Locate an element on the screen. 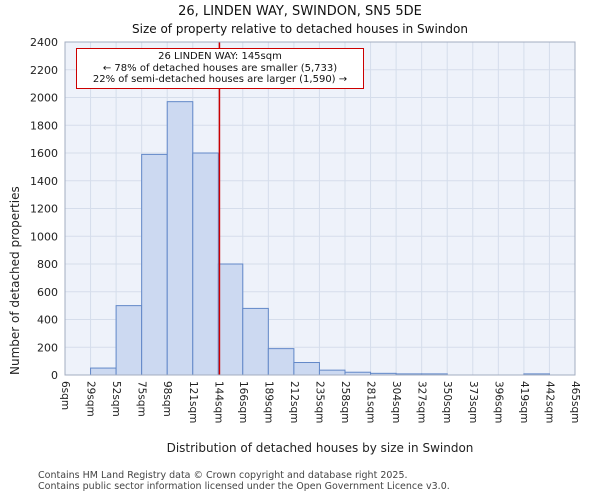 This screenshot has width=600, height=500. x-tick-label: 6sqm is located at coordinates (65, 395).